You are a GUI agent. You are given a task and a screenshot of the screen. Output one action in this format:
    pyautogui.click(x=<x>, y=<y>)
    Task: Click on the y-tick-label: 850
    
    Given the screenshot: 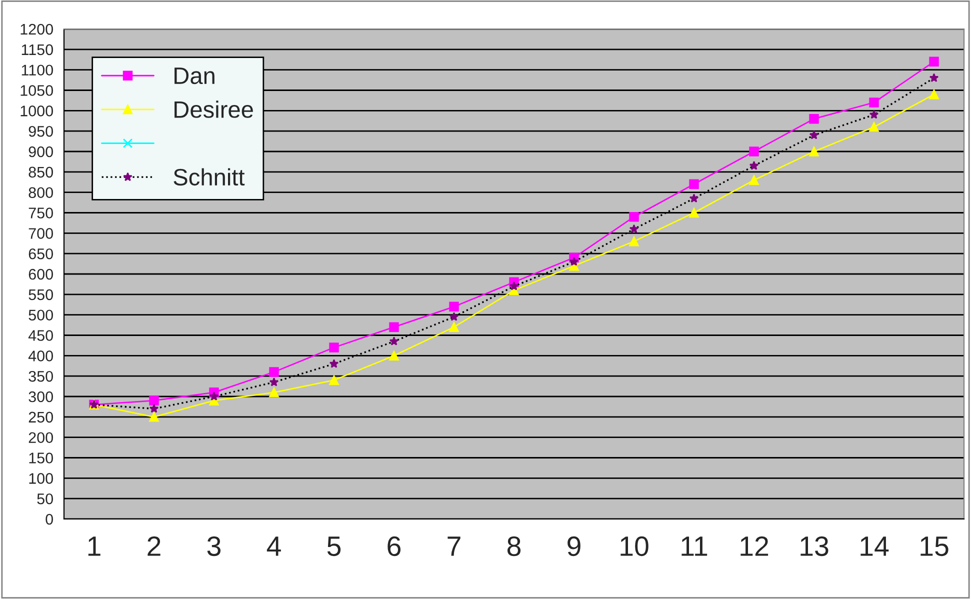 What is the action you would take?
    pyautogui.click(x=40, y=172)
    